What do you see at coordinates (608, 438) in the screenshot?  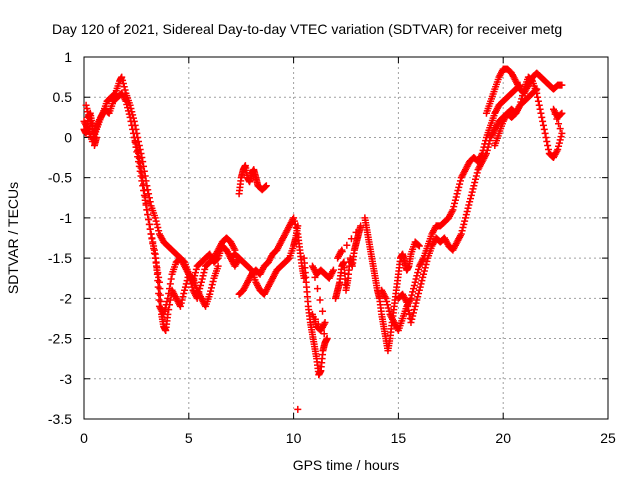 I see `x-tick-label: 25` at bounding box center [608, 438].